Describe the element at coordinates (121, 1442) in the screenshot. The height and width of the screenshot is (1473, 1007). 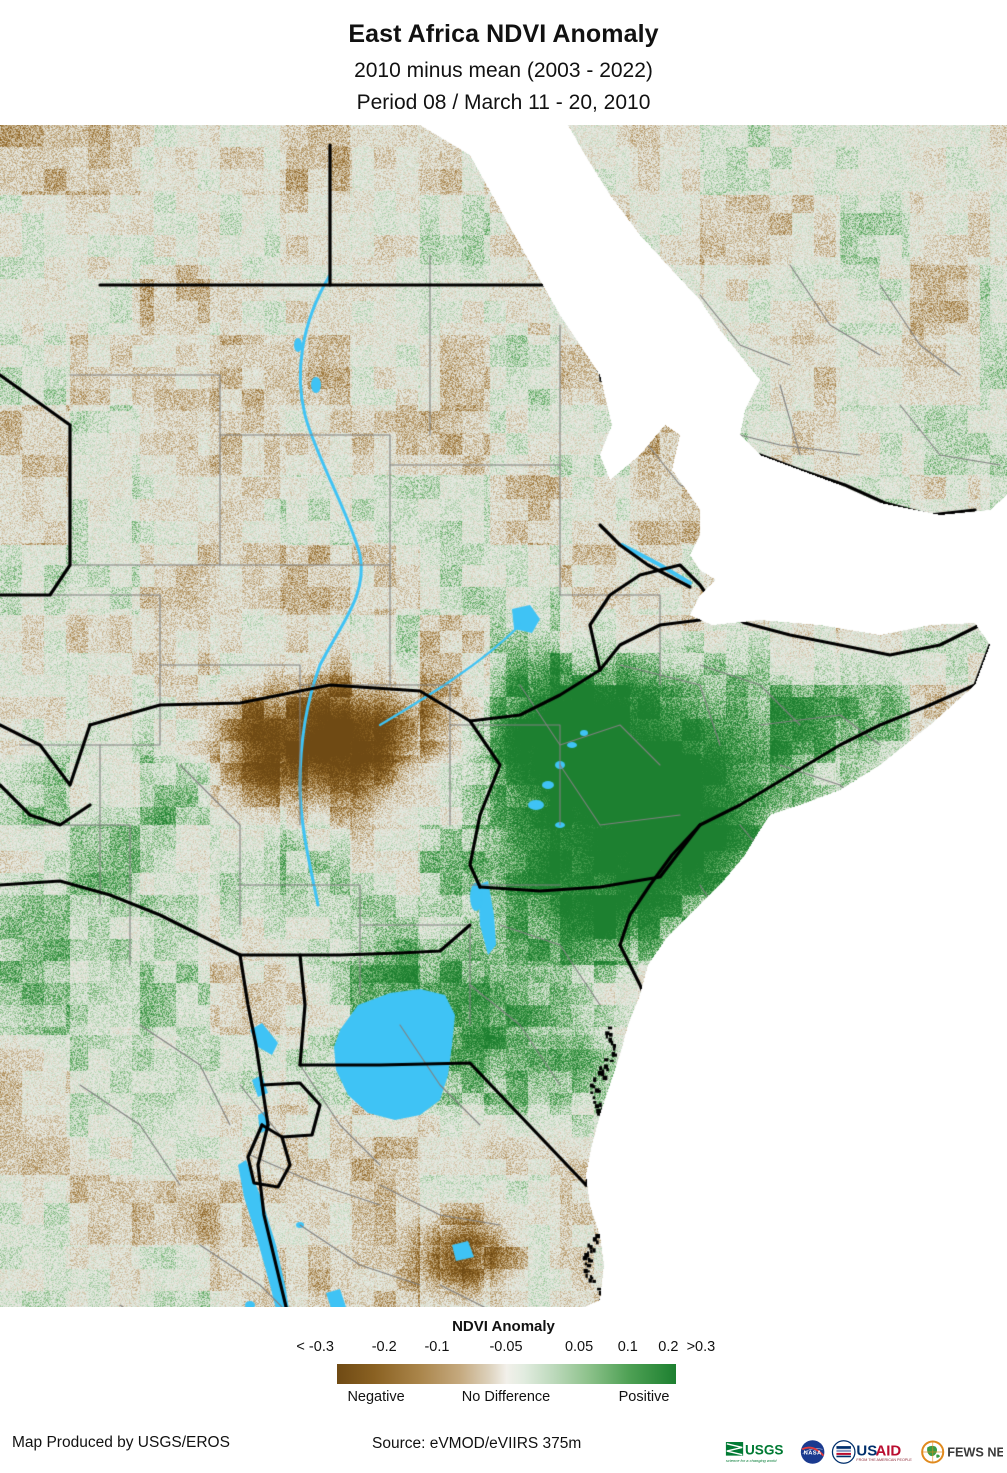
I see `footer-producer-text: Map Produced by USGS/EROS` at that location.